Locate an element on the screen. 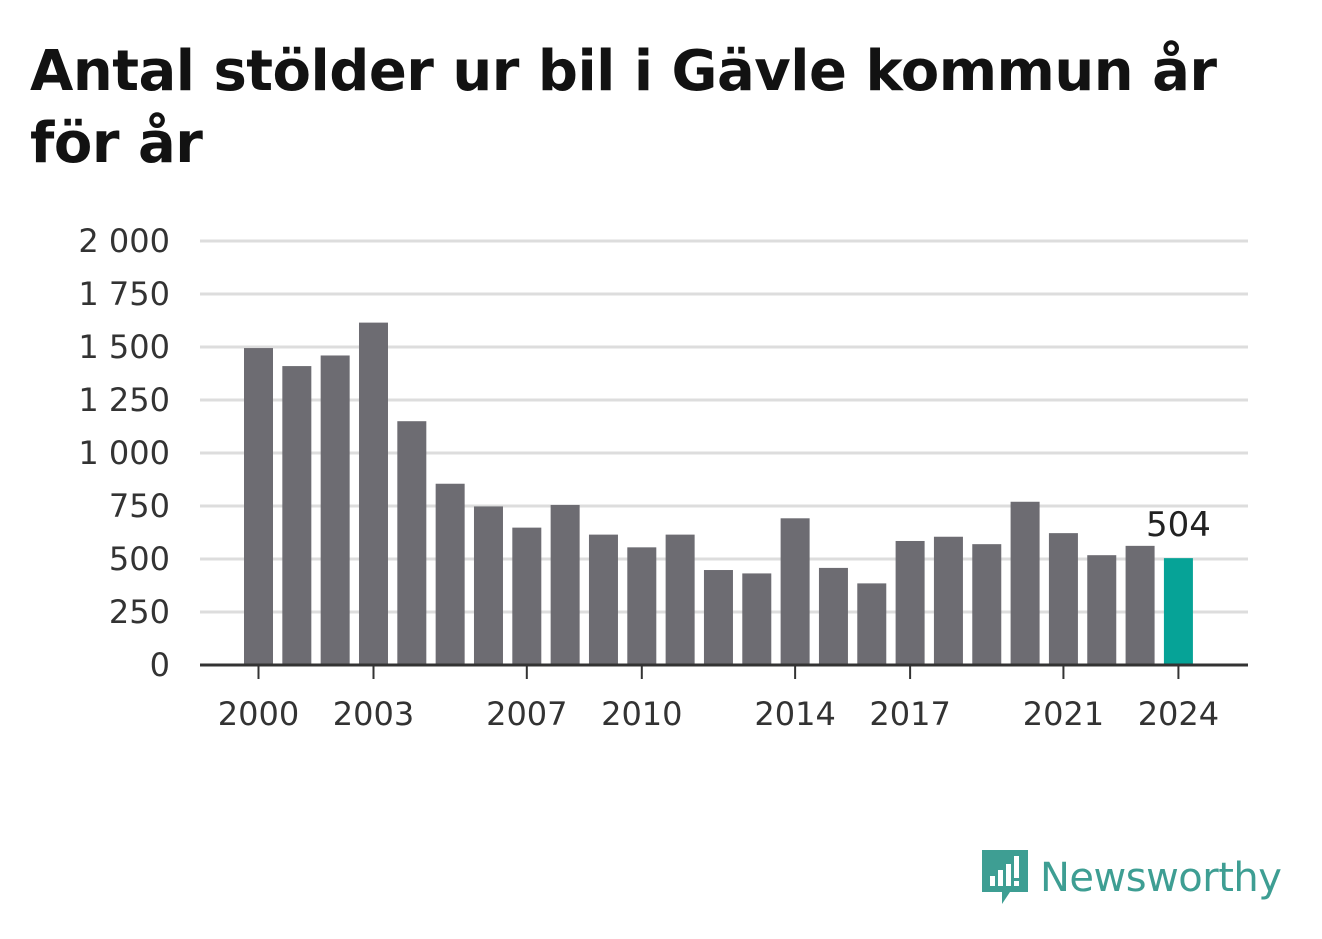 This screenshot has width=1322, height=939. bar-2009 is located at coordinates (603, 599).